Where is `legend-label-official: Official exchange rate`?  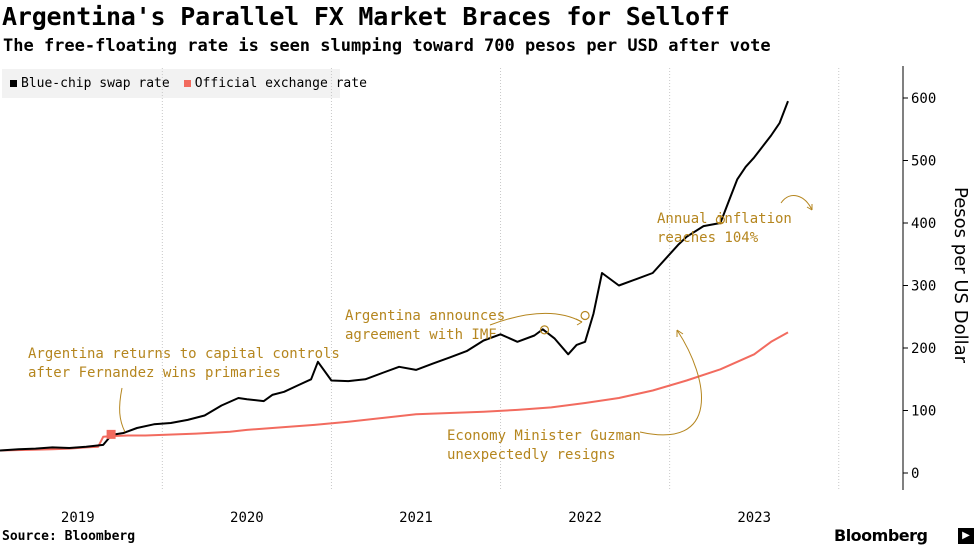 legend-label-official: Official exchange rate is located at coordinates (280, 83).